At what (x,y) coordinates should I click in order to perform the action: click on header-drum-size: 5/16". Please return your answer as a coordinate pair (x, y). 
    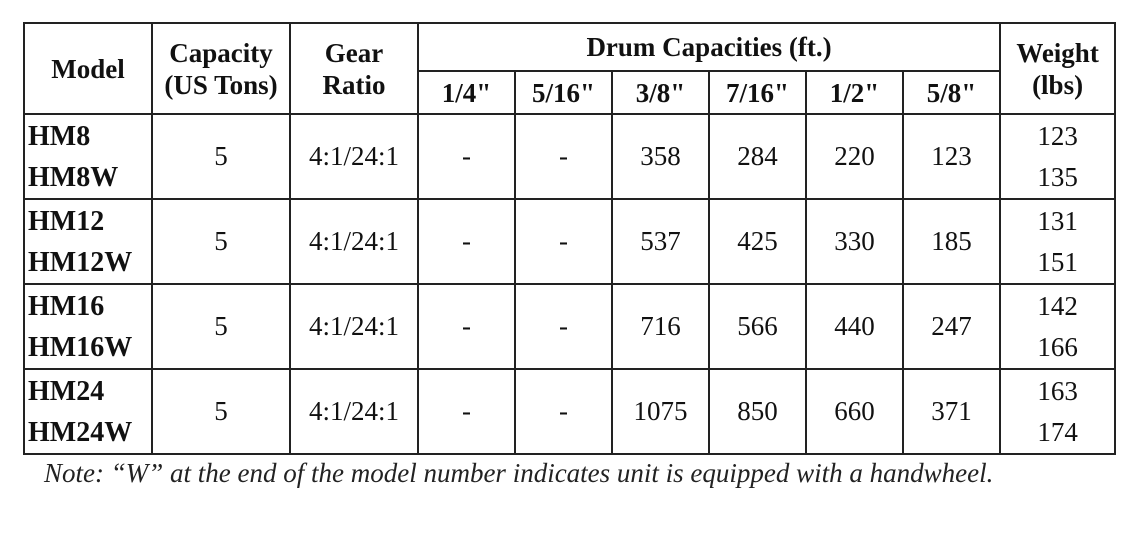
    Looking at the image, I should click on (563, 92).